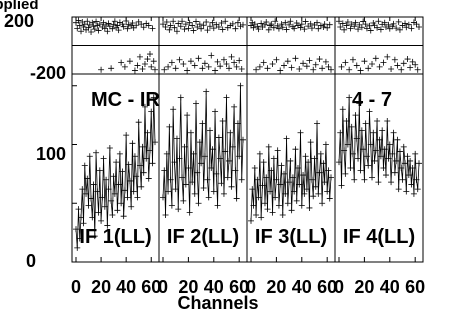 The height and width of the screenshot is (320, 450). Describe the element at coordinates (203, 237) in the screenshot. I see `panel-label: IF 2(LL)` at that location.